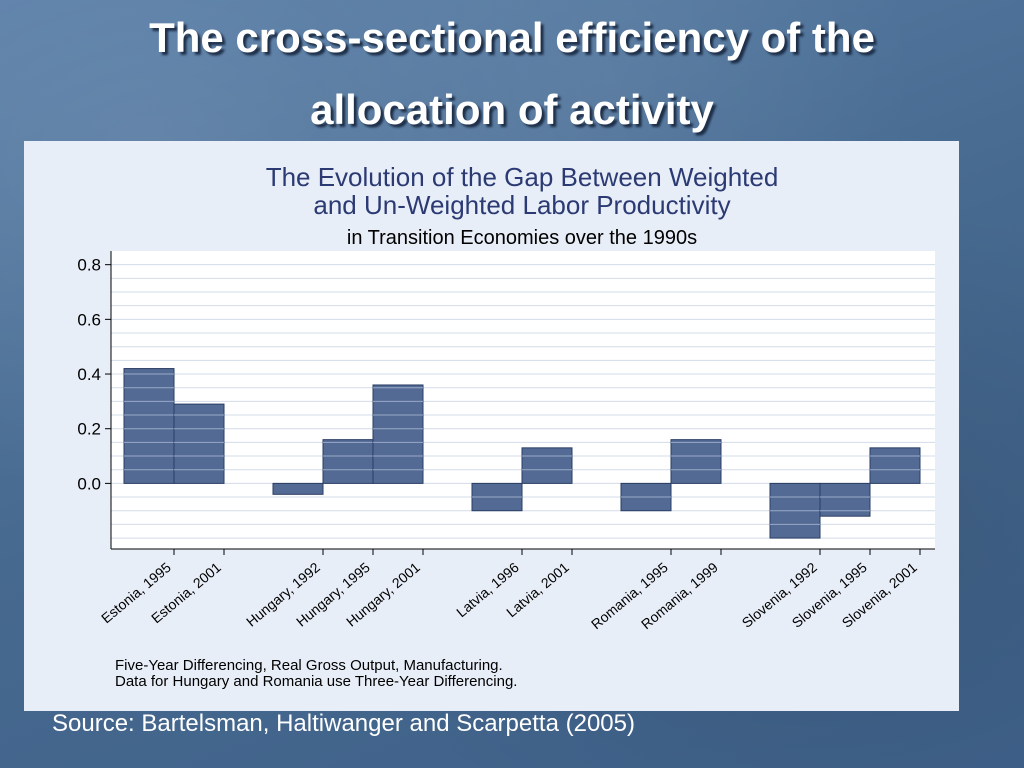 This screenshot has width=1024, height=768. Describe the element at coordinates (89, 429) in the screenshot. I see `y-tick-label: 0.2` at that location.